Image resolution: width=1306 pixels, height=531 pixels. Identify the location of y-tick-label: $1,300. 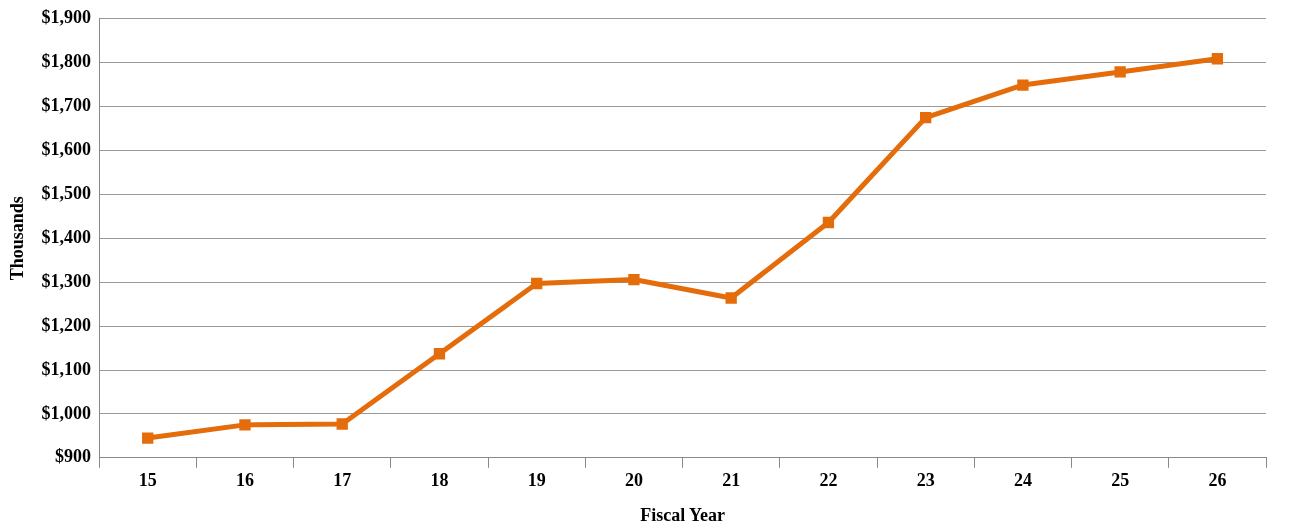
(66, 280).